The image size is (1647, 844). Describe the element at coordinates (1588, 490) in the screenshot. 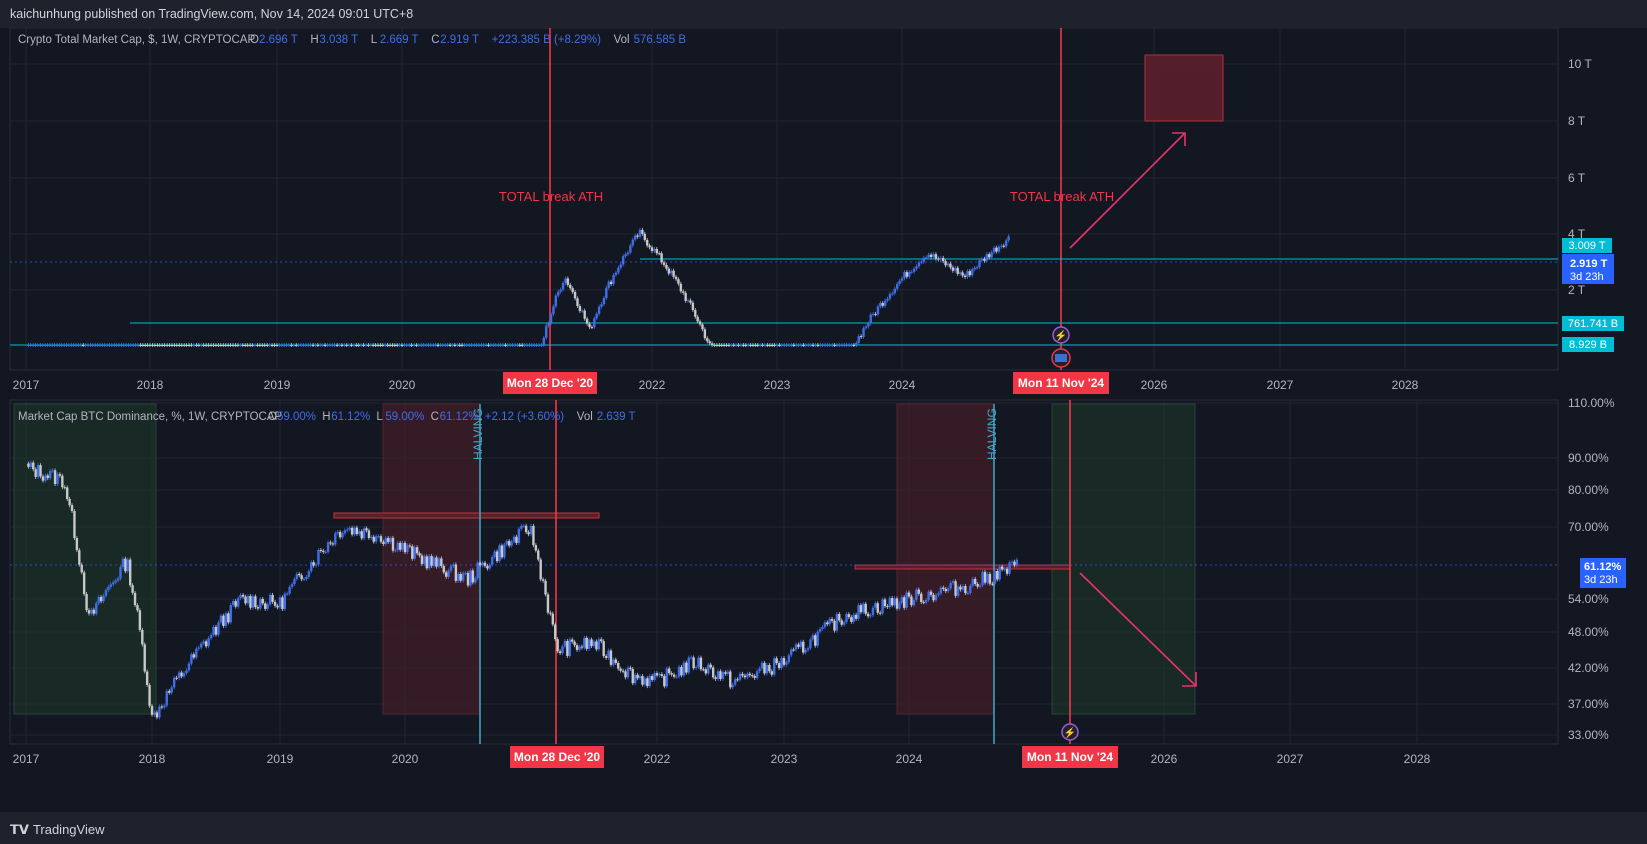

I see `bottom-y-tick: 80.00%` at that location.